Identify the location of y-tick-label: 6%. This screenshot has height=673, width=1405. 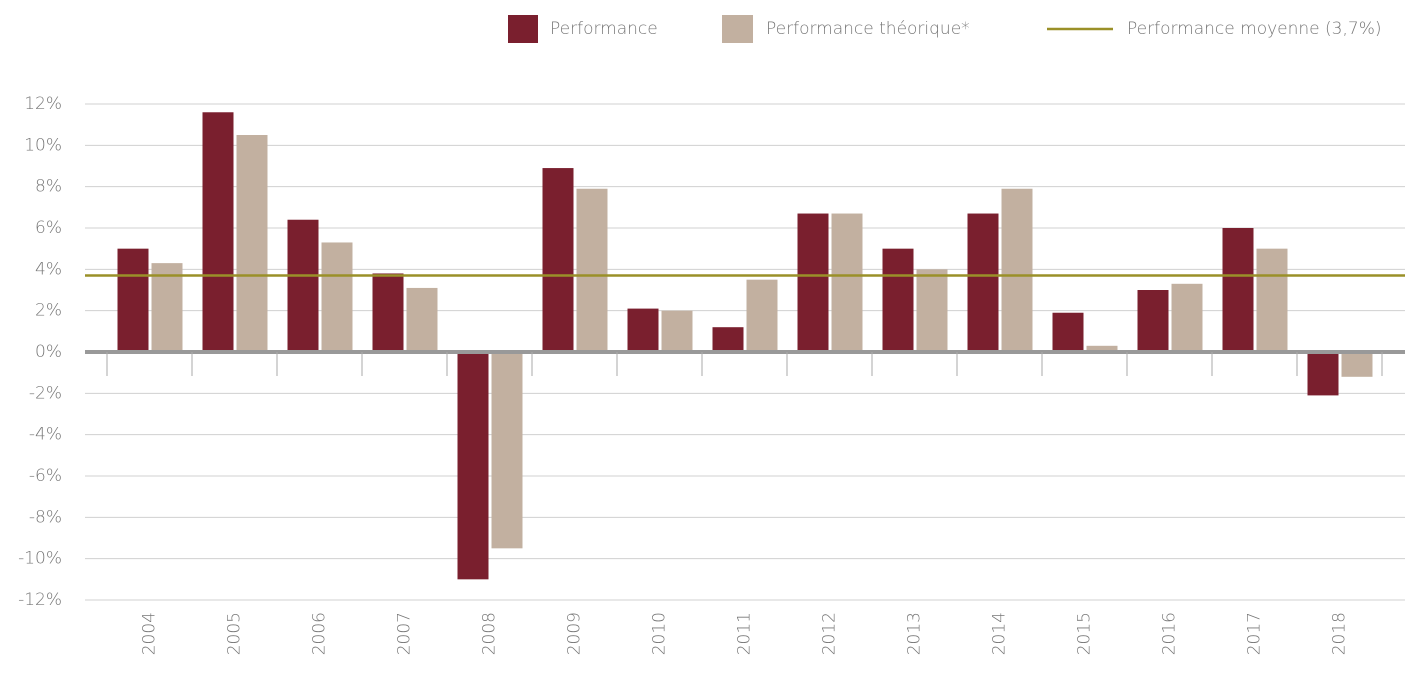
(48, 228).